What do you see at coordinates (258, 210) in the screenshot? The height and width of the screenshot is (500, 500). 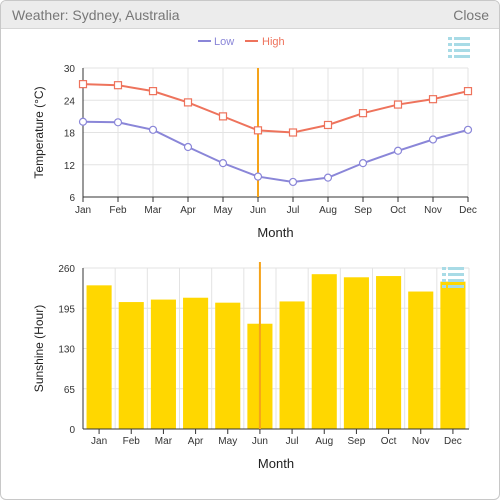 I see `line-chart-x-tick-label: Jun` at bounding box center [258, 210].